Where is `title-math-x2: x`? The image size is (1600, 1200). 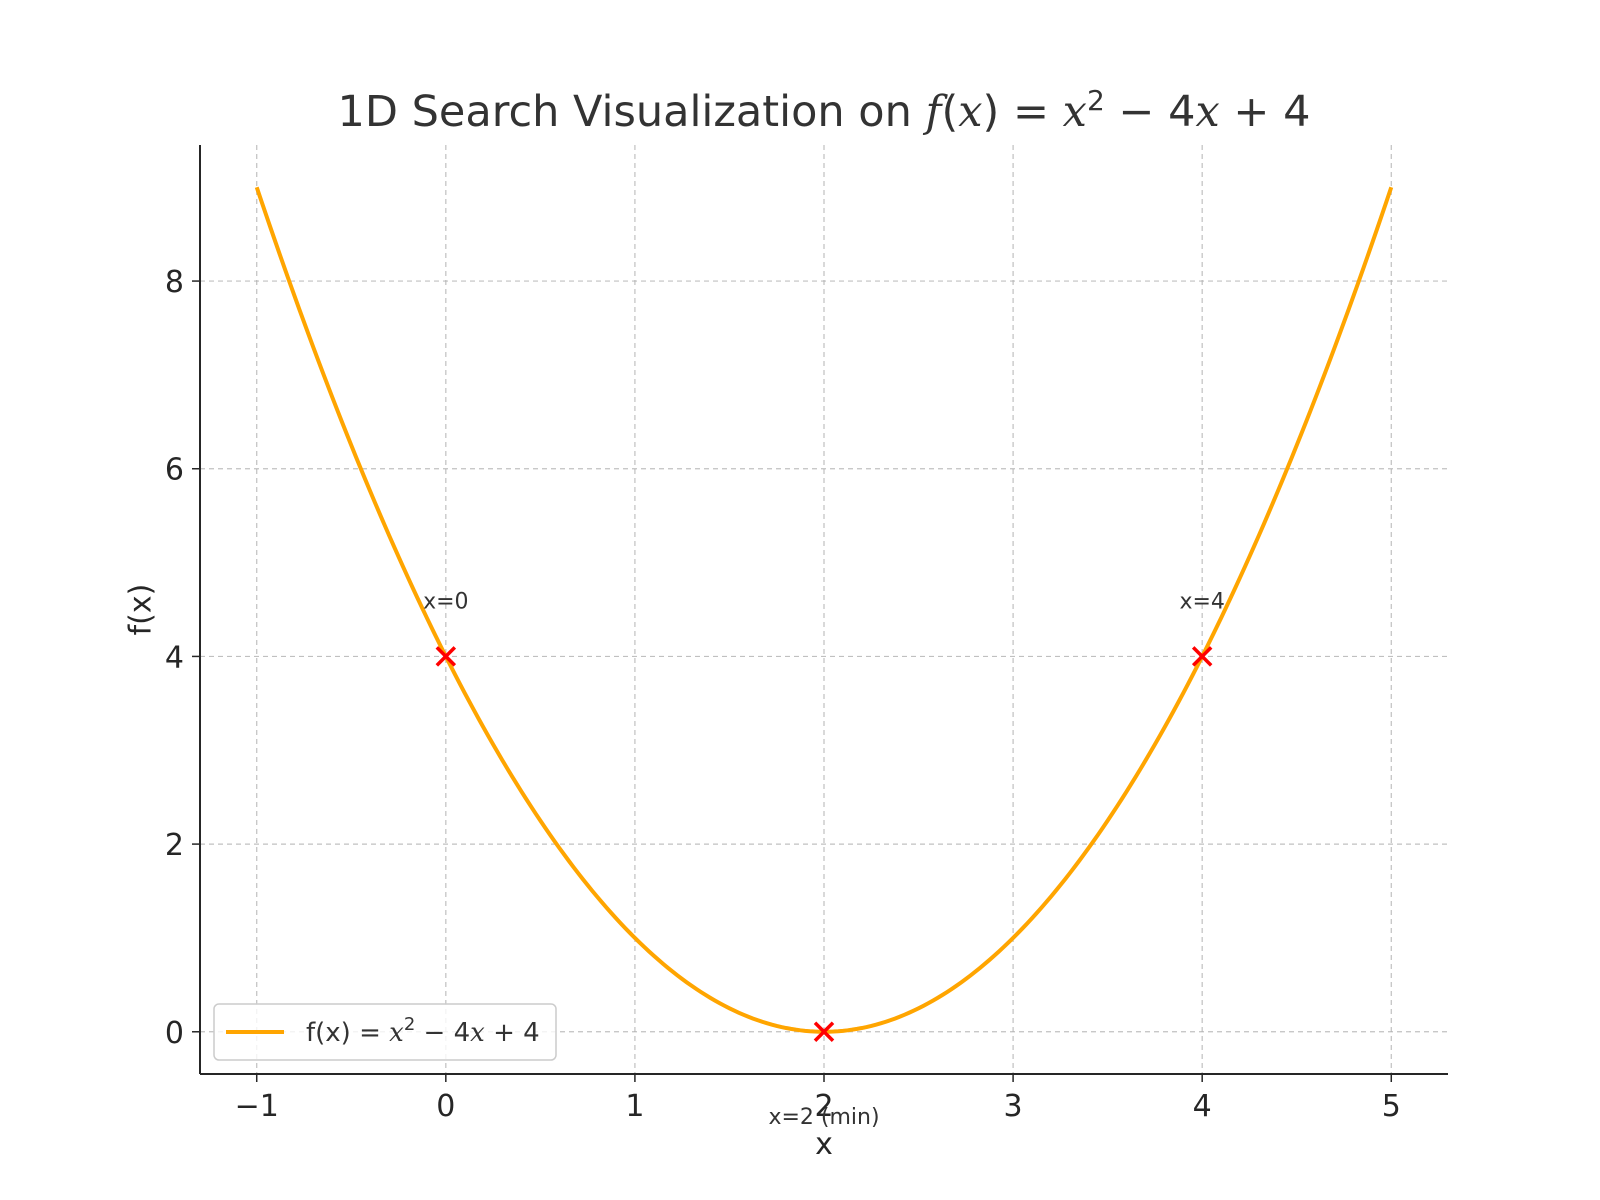 title-math-x2: x is located at coordinates (1075, 112).